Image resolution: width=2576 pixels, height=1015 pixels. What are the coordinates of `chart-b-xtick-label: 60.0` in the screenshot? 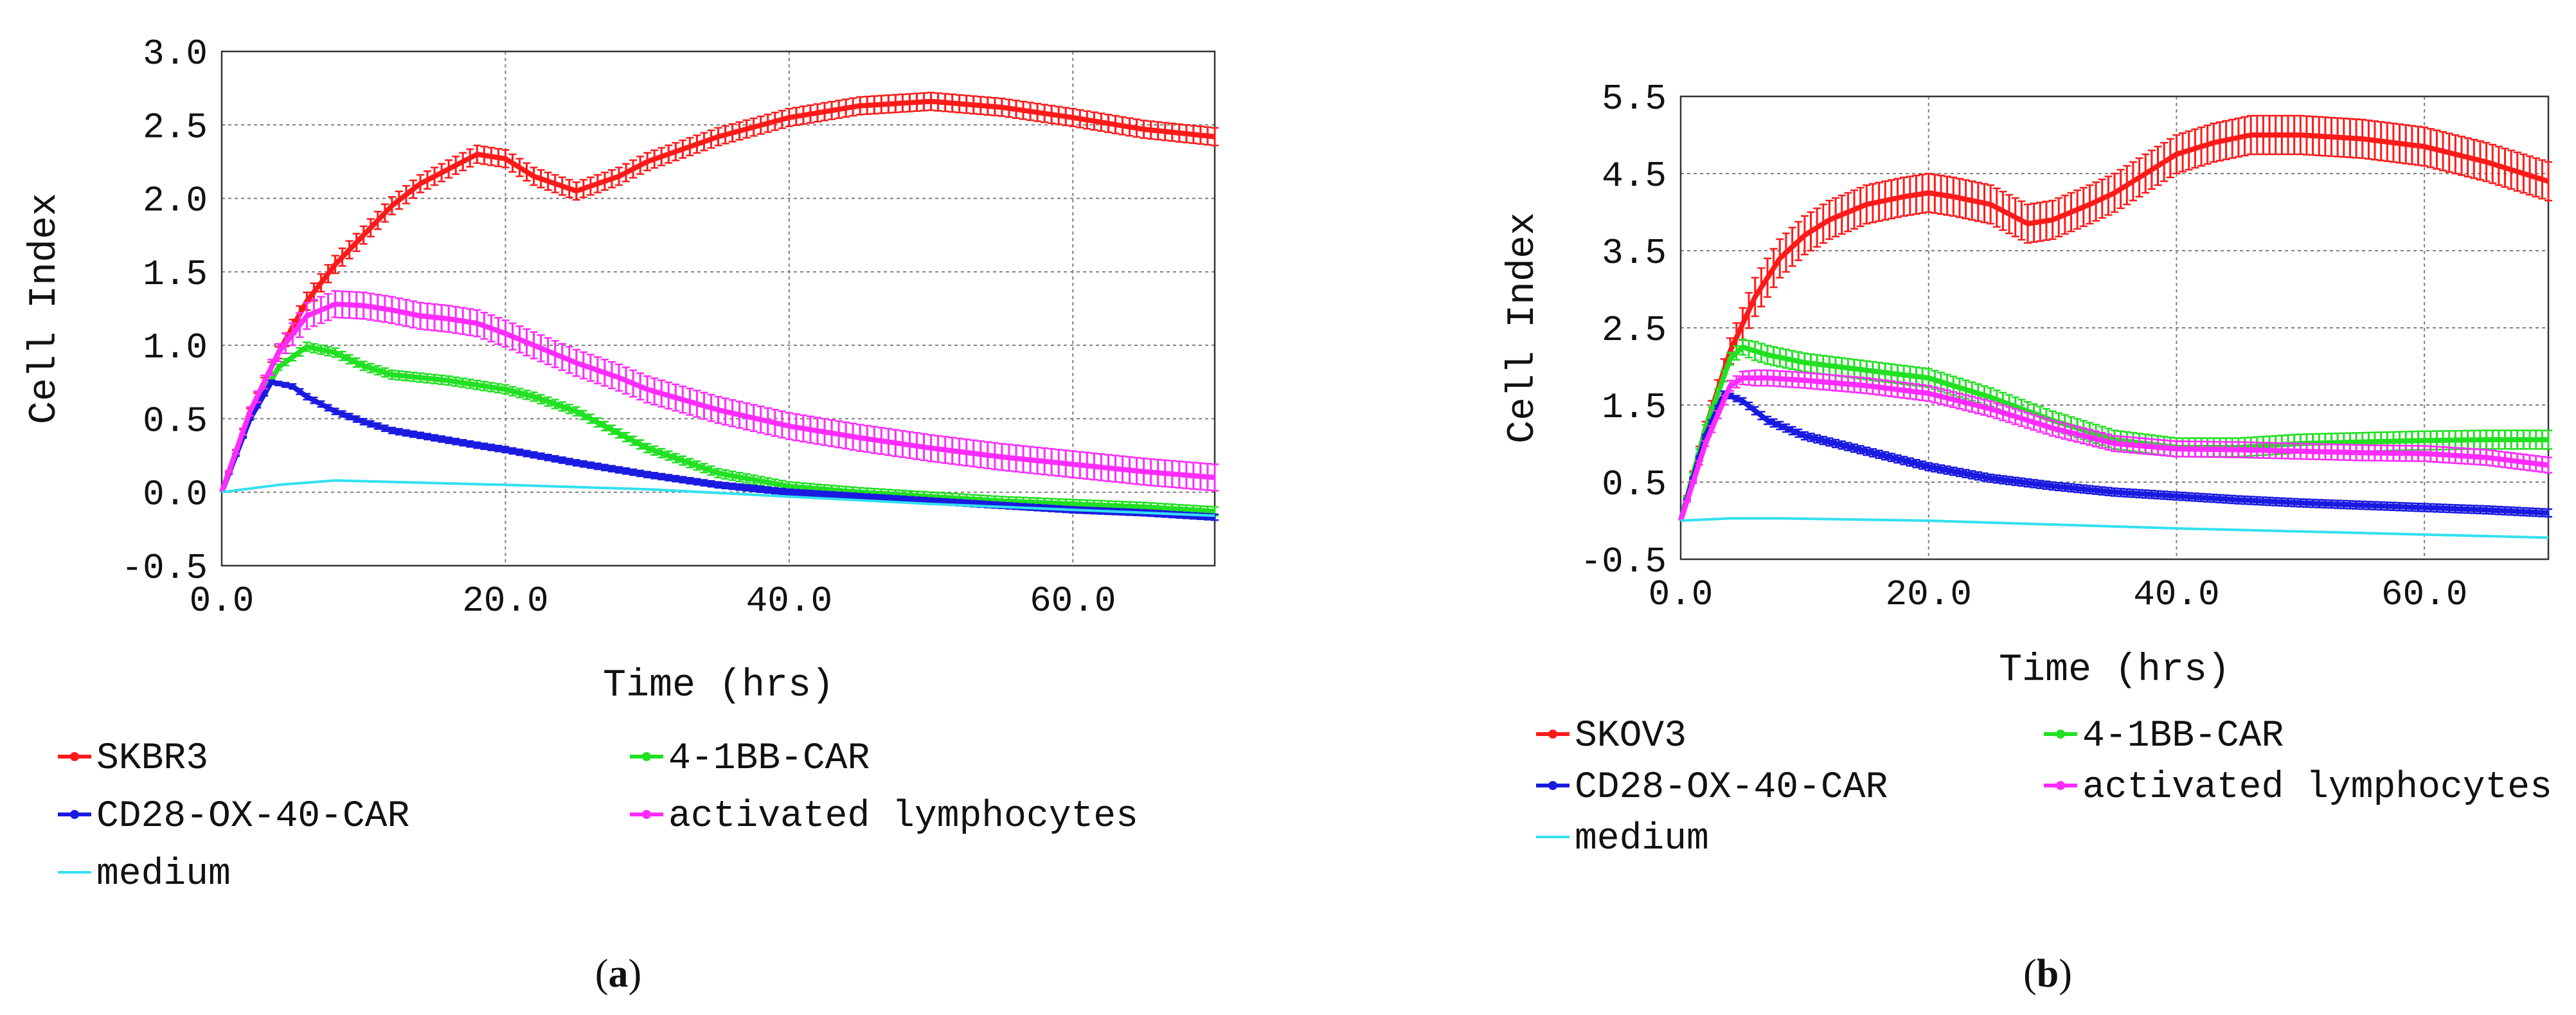 It's located at (2424, 594).